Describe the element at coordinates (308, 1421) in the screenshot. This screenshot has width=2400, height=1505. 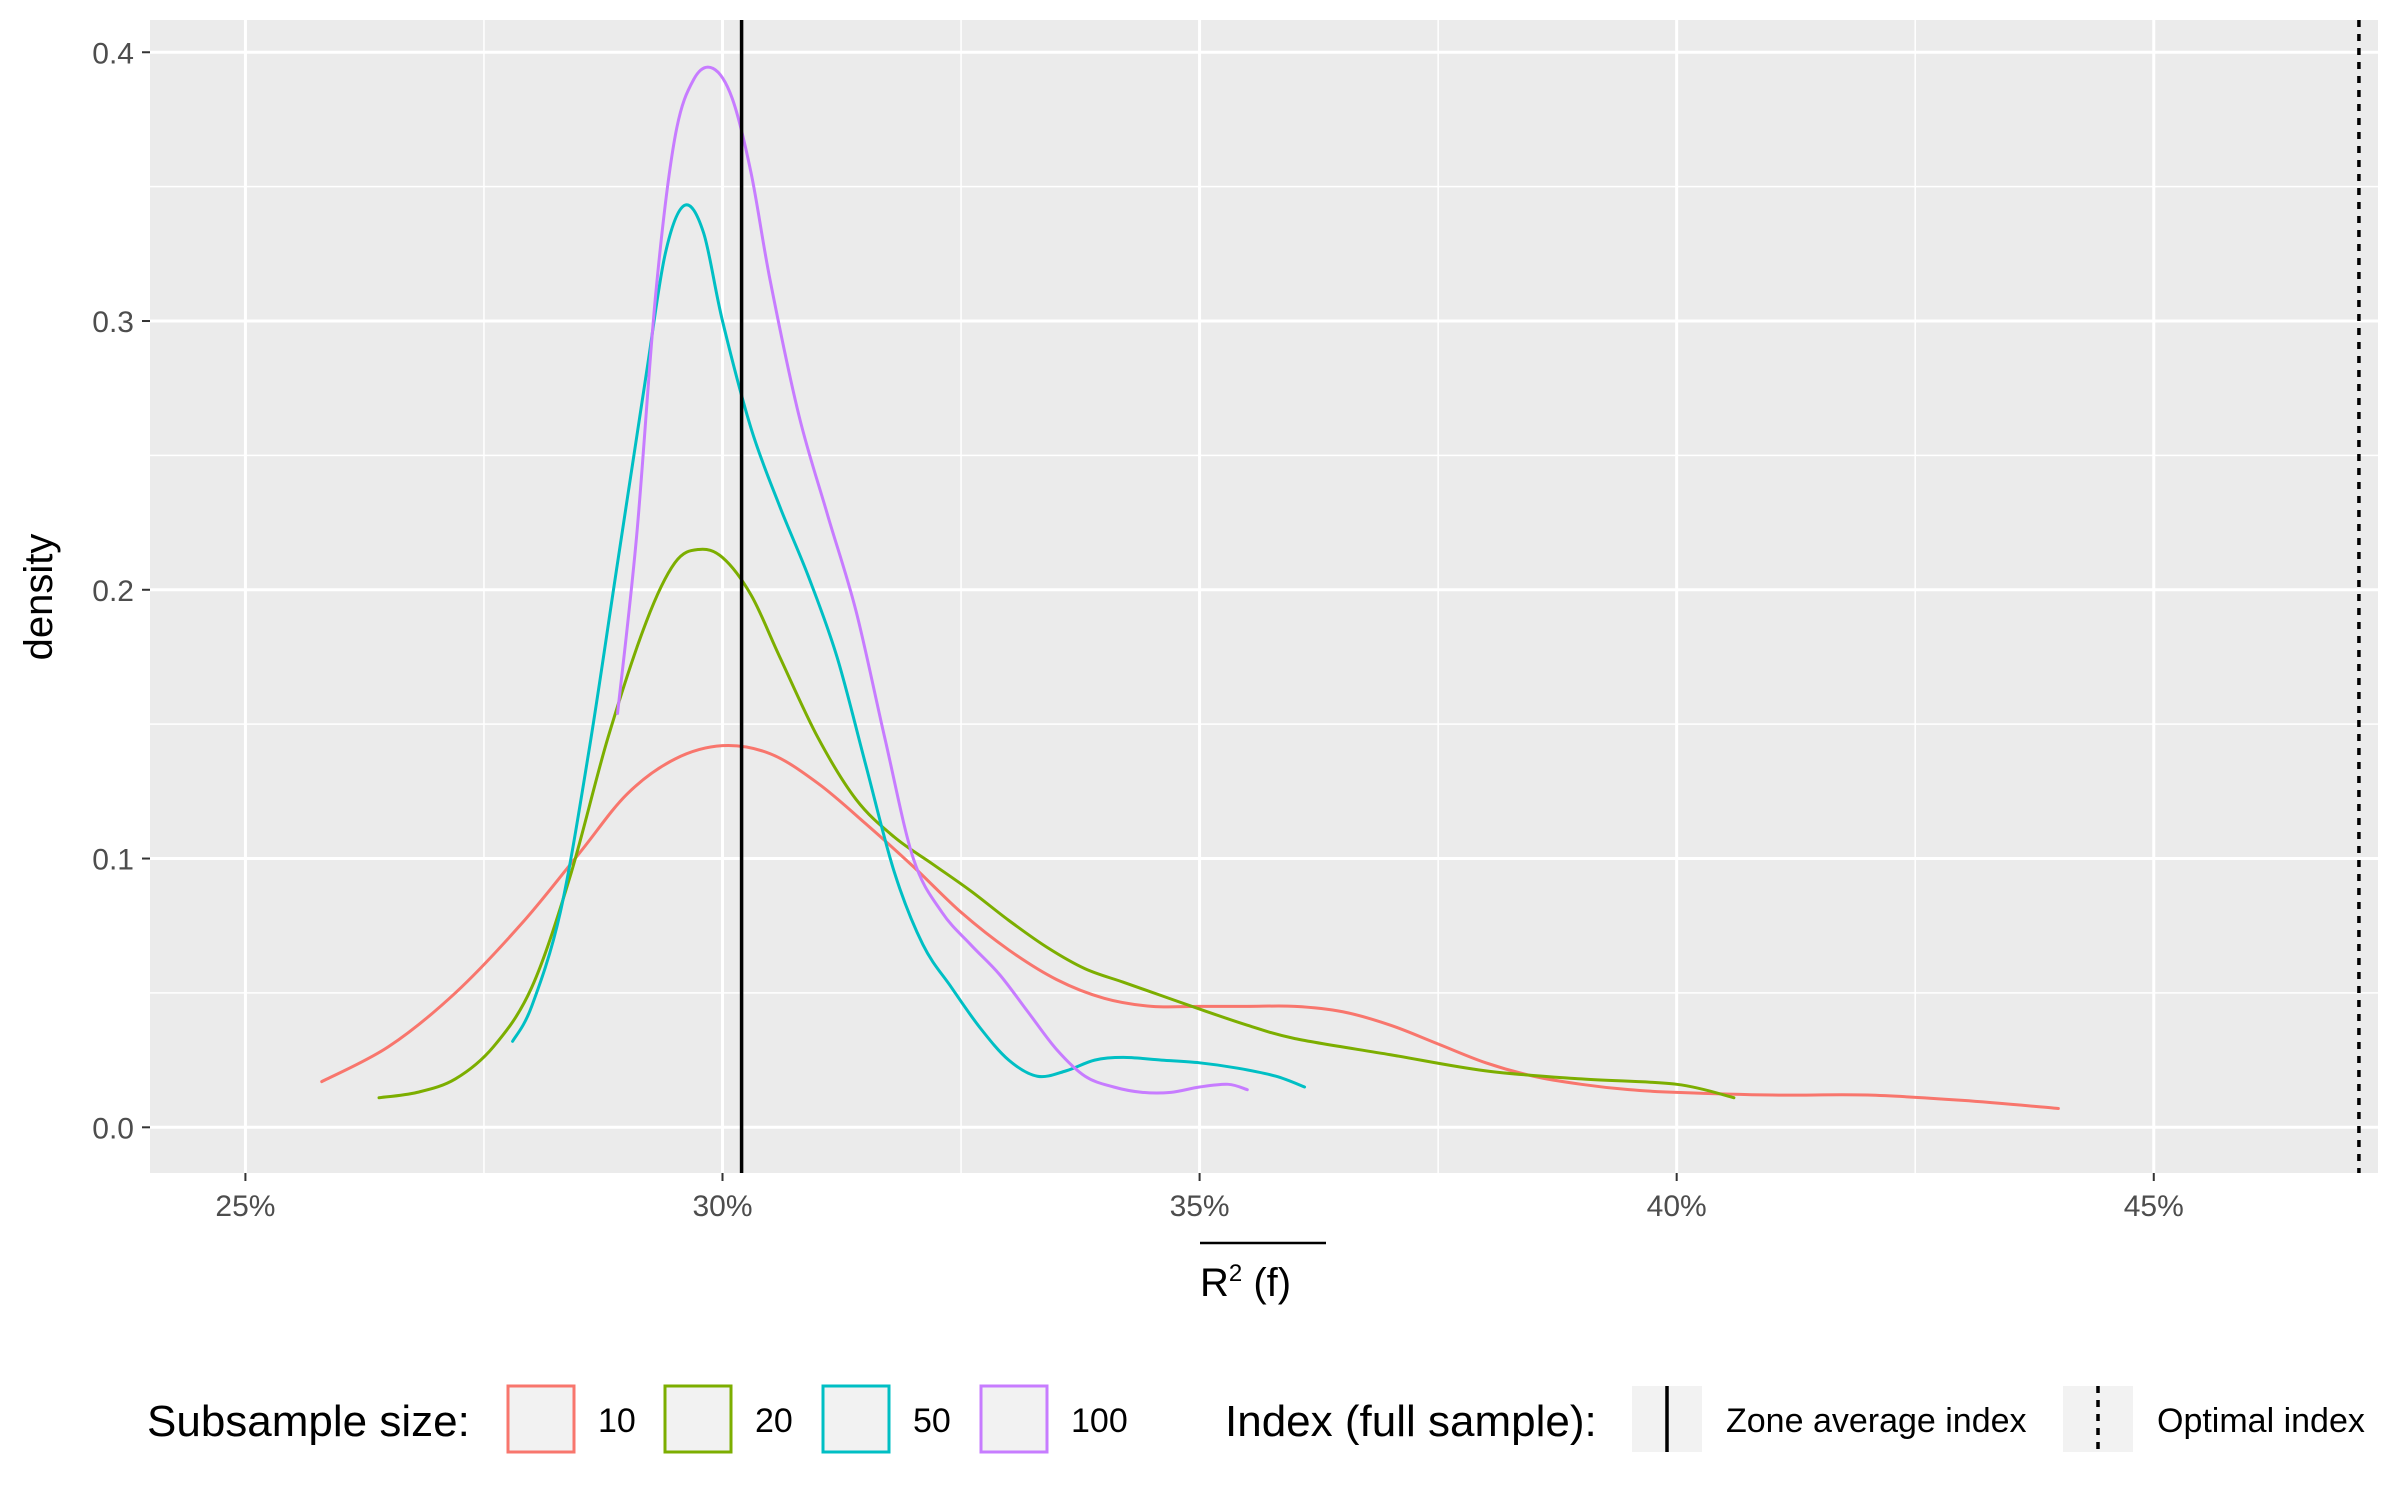
I see `legend-color-title: Subsample size:` at that location.